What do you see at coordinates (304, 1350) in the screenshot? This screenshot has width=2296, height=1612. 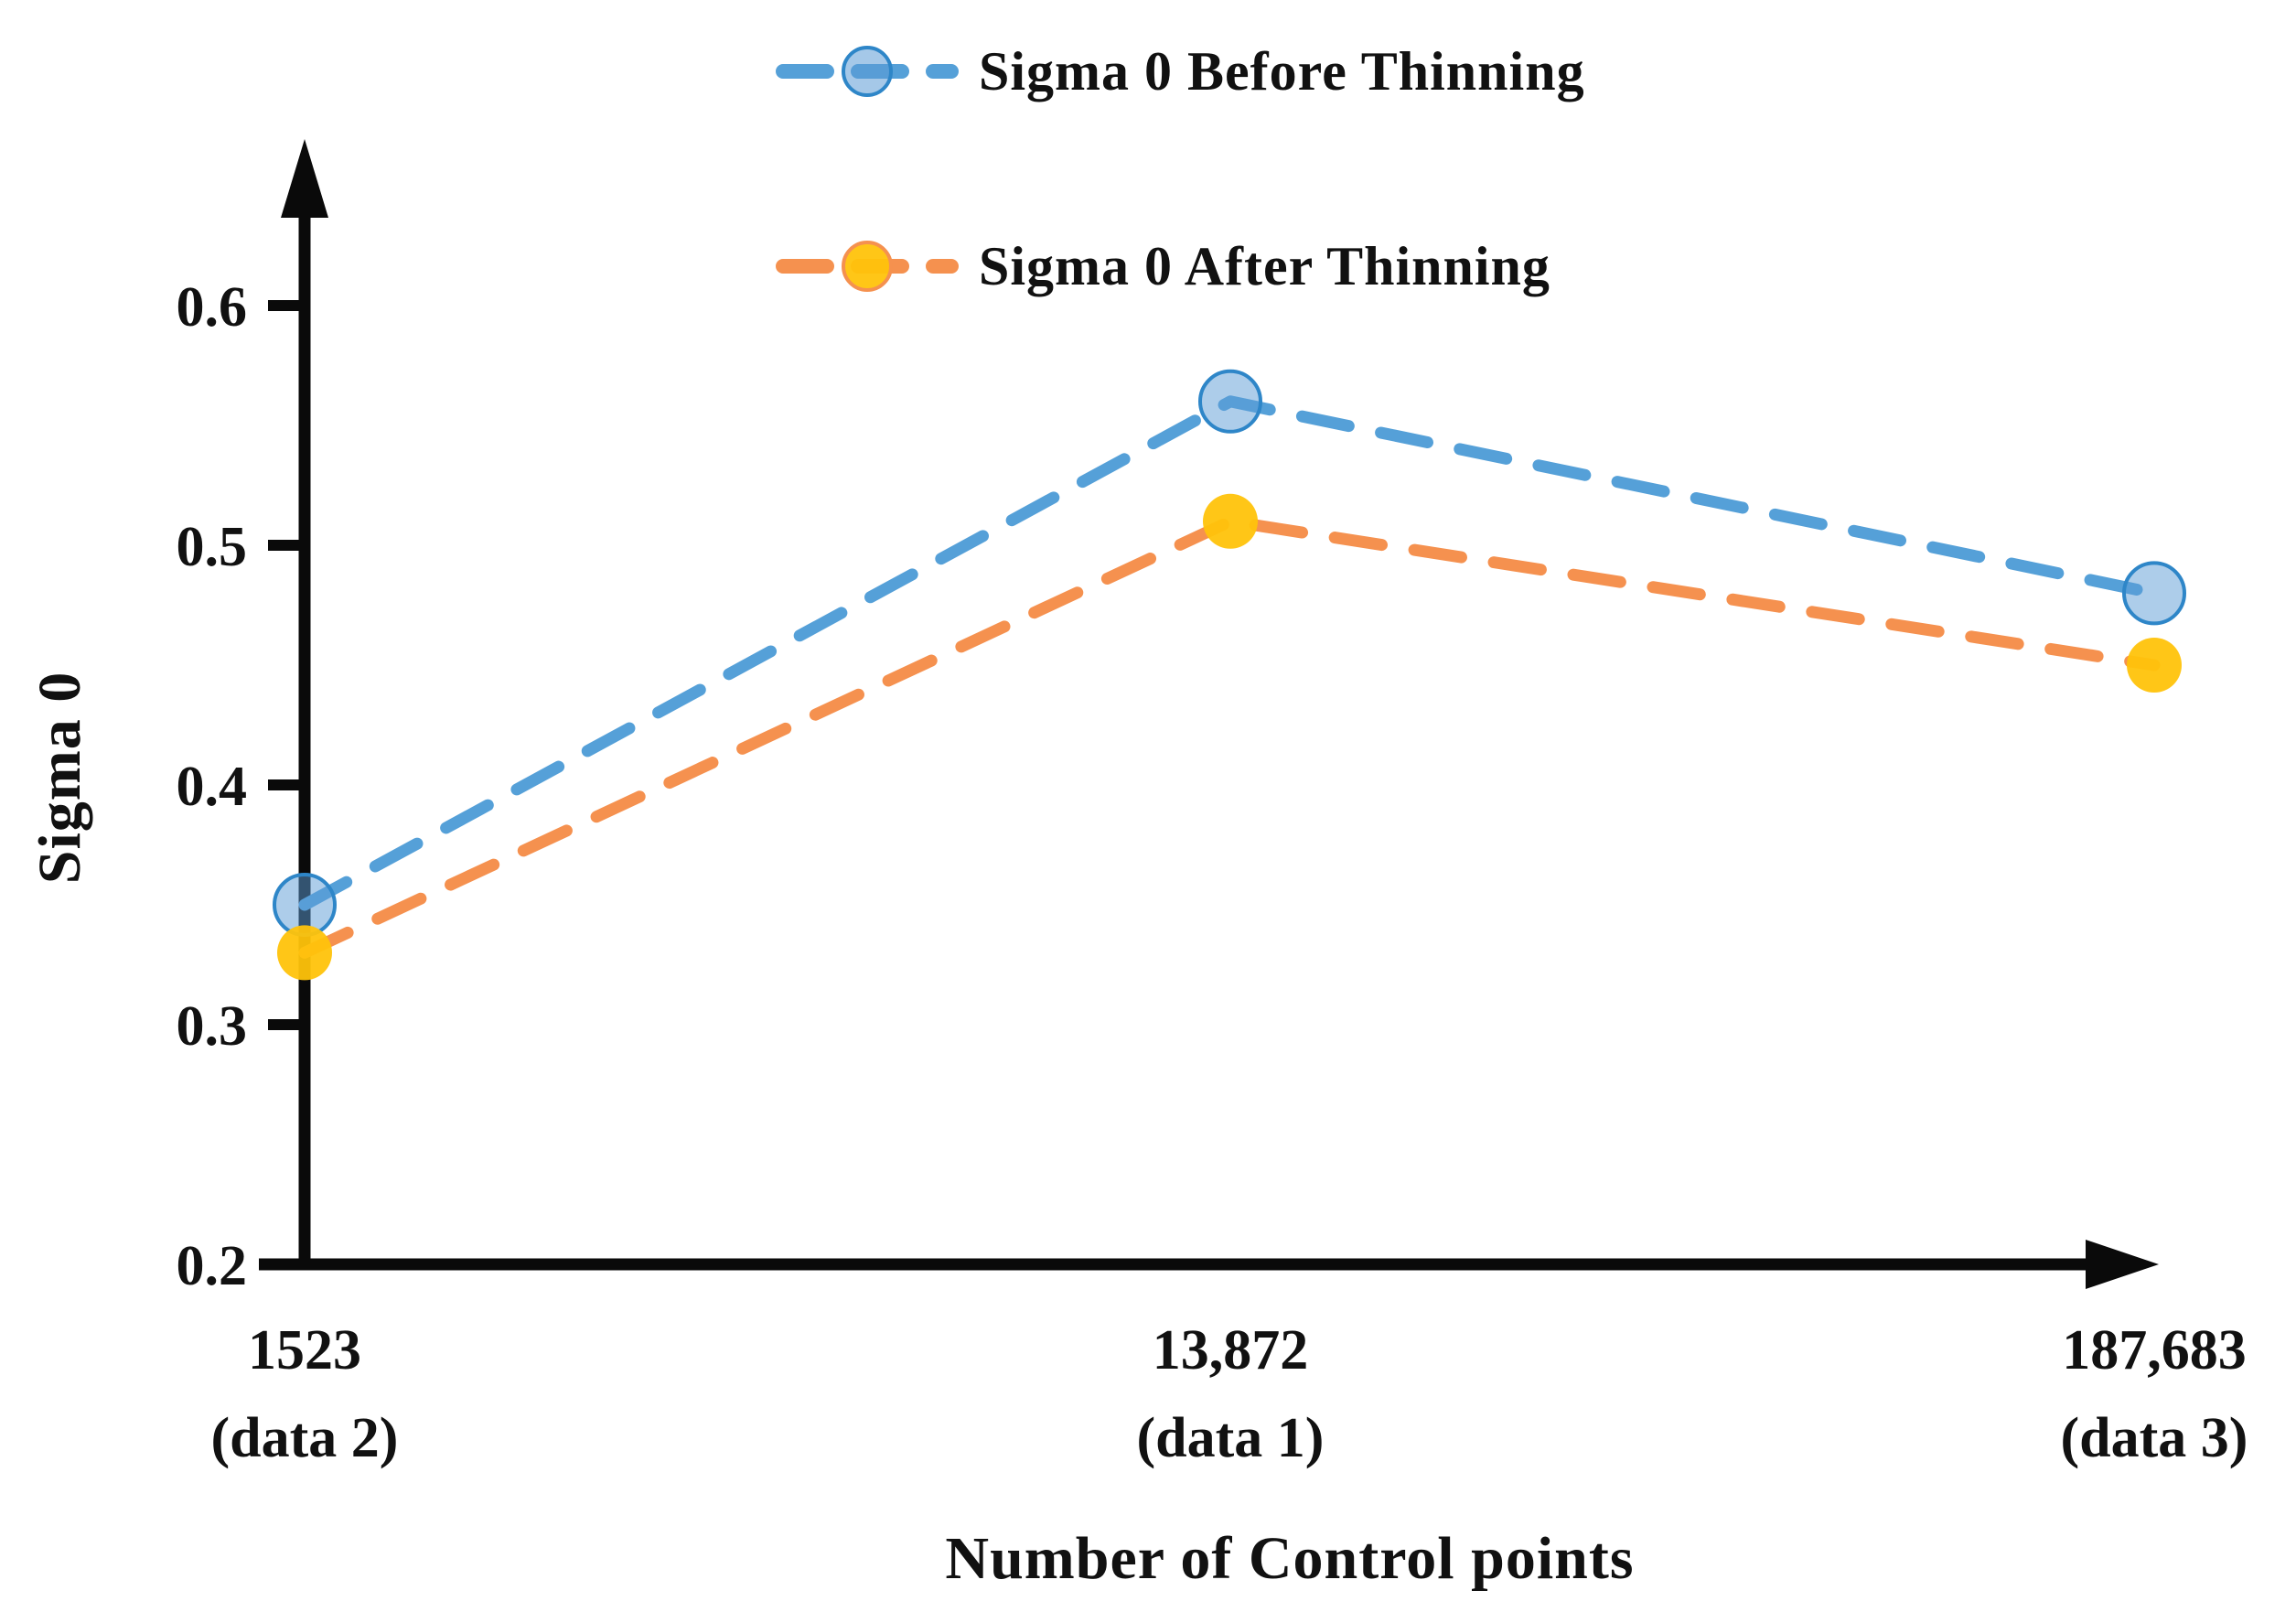 I see `x-category-label-0: 1523` at bounding box center [304, 1350].